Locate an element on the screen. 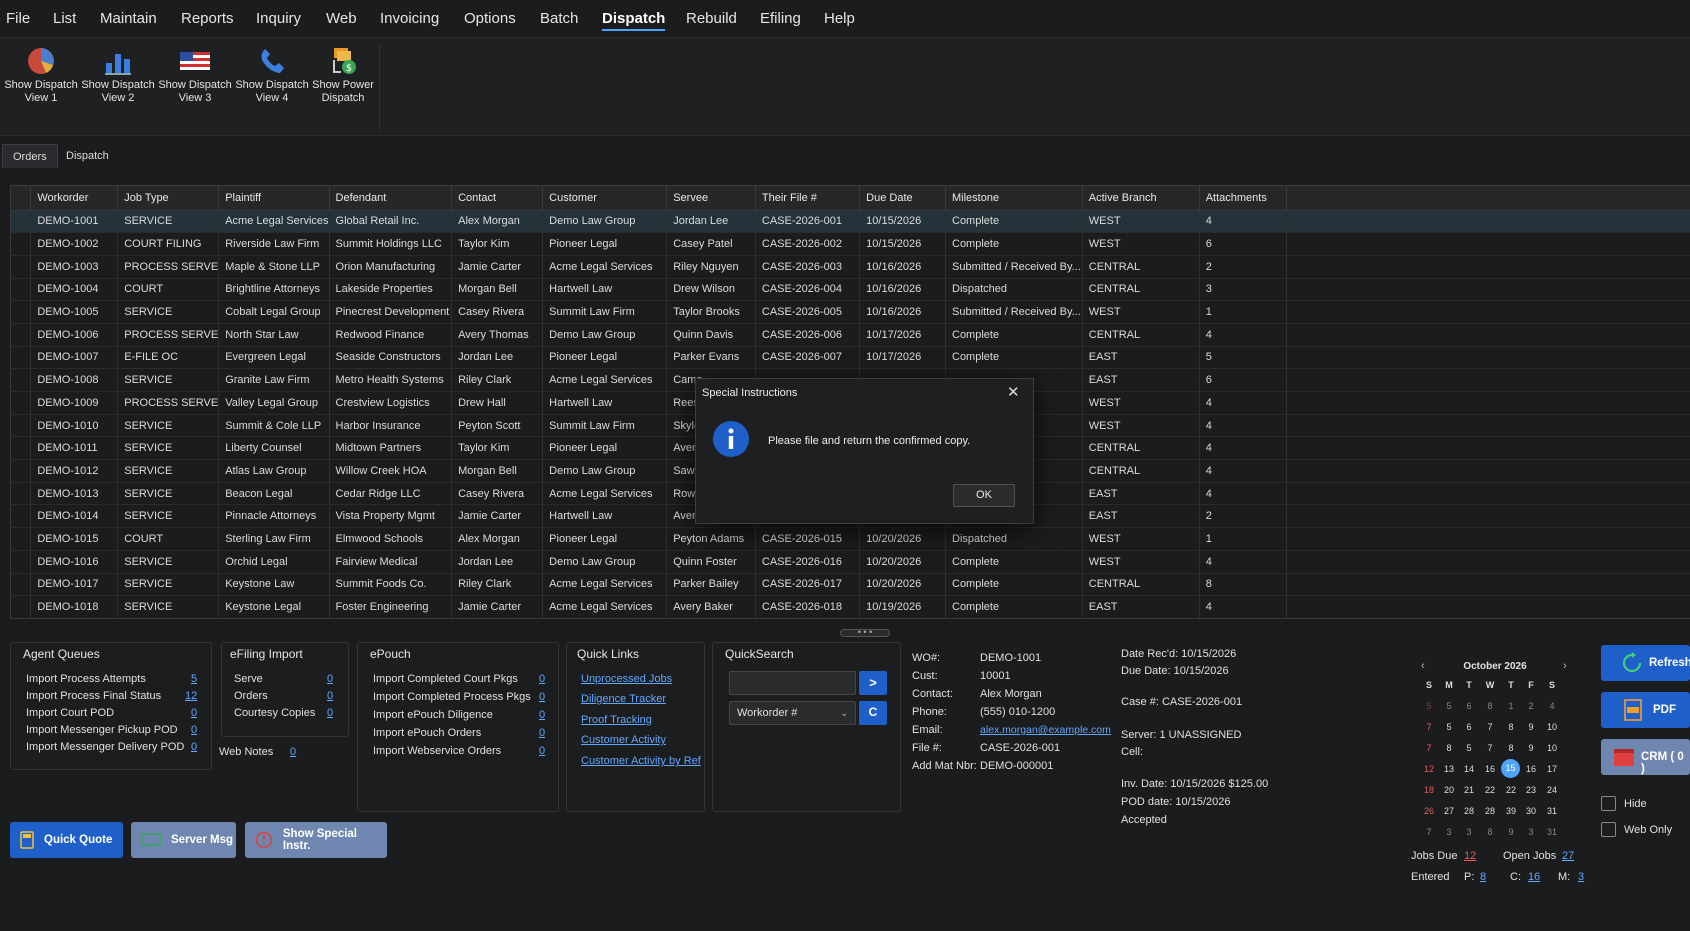 This screenshot has width=1690, height=931. calendar-day: 15 is located at coordinates (1510, 768).